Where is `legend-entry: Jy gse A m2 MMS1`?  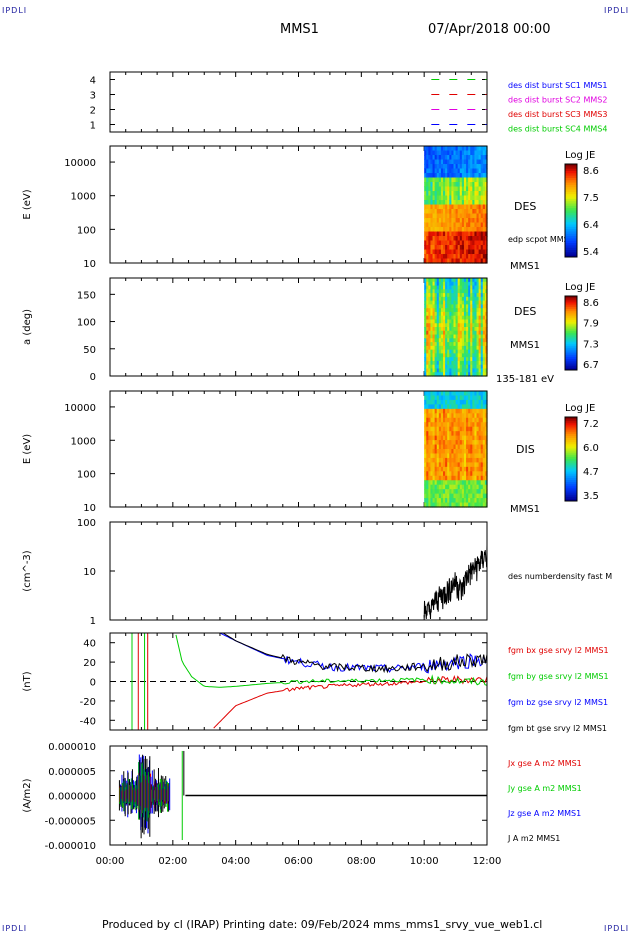 legend-entry: Jy gse A m2 MMS1 is located at coordinates (544, 788).